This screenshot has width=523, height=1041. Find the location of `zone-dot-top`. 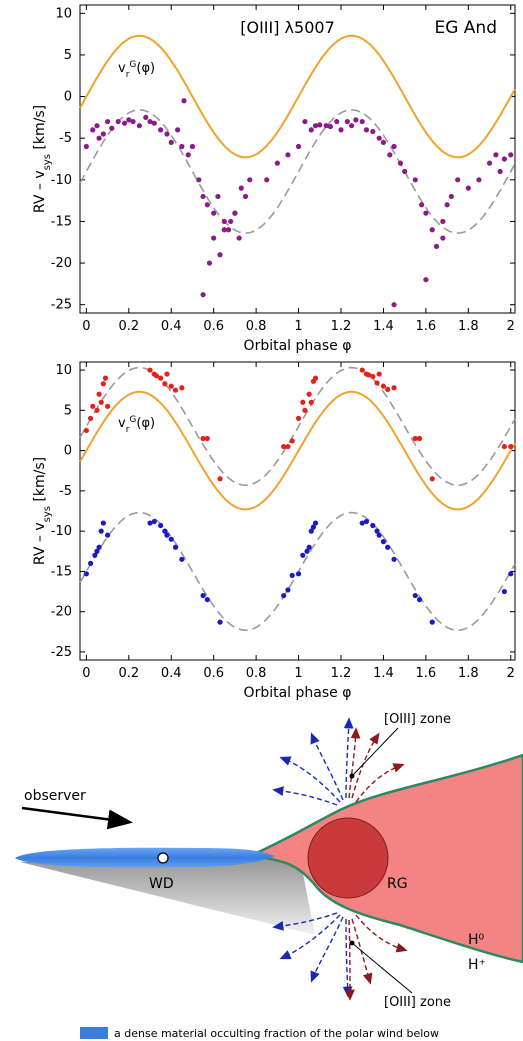

zone-dot-top is located at coordinates (352, 776).